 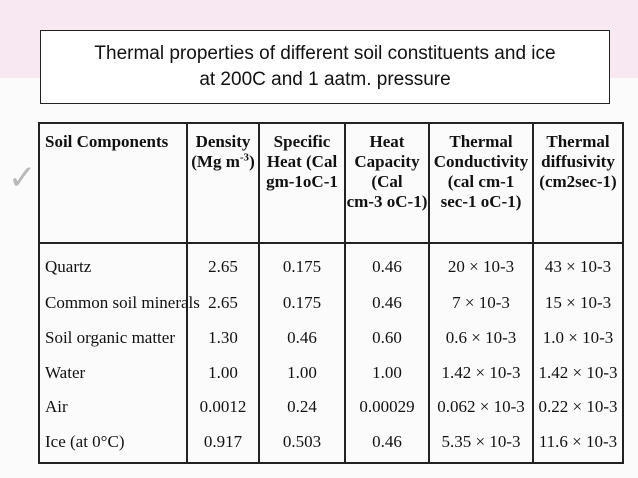 What do you see at coordinates (387, 375) in the screenshot?
I see `cell-heat-capacity: 1.00` at bounding box center [387, 375].